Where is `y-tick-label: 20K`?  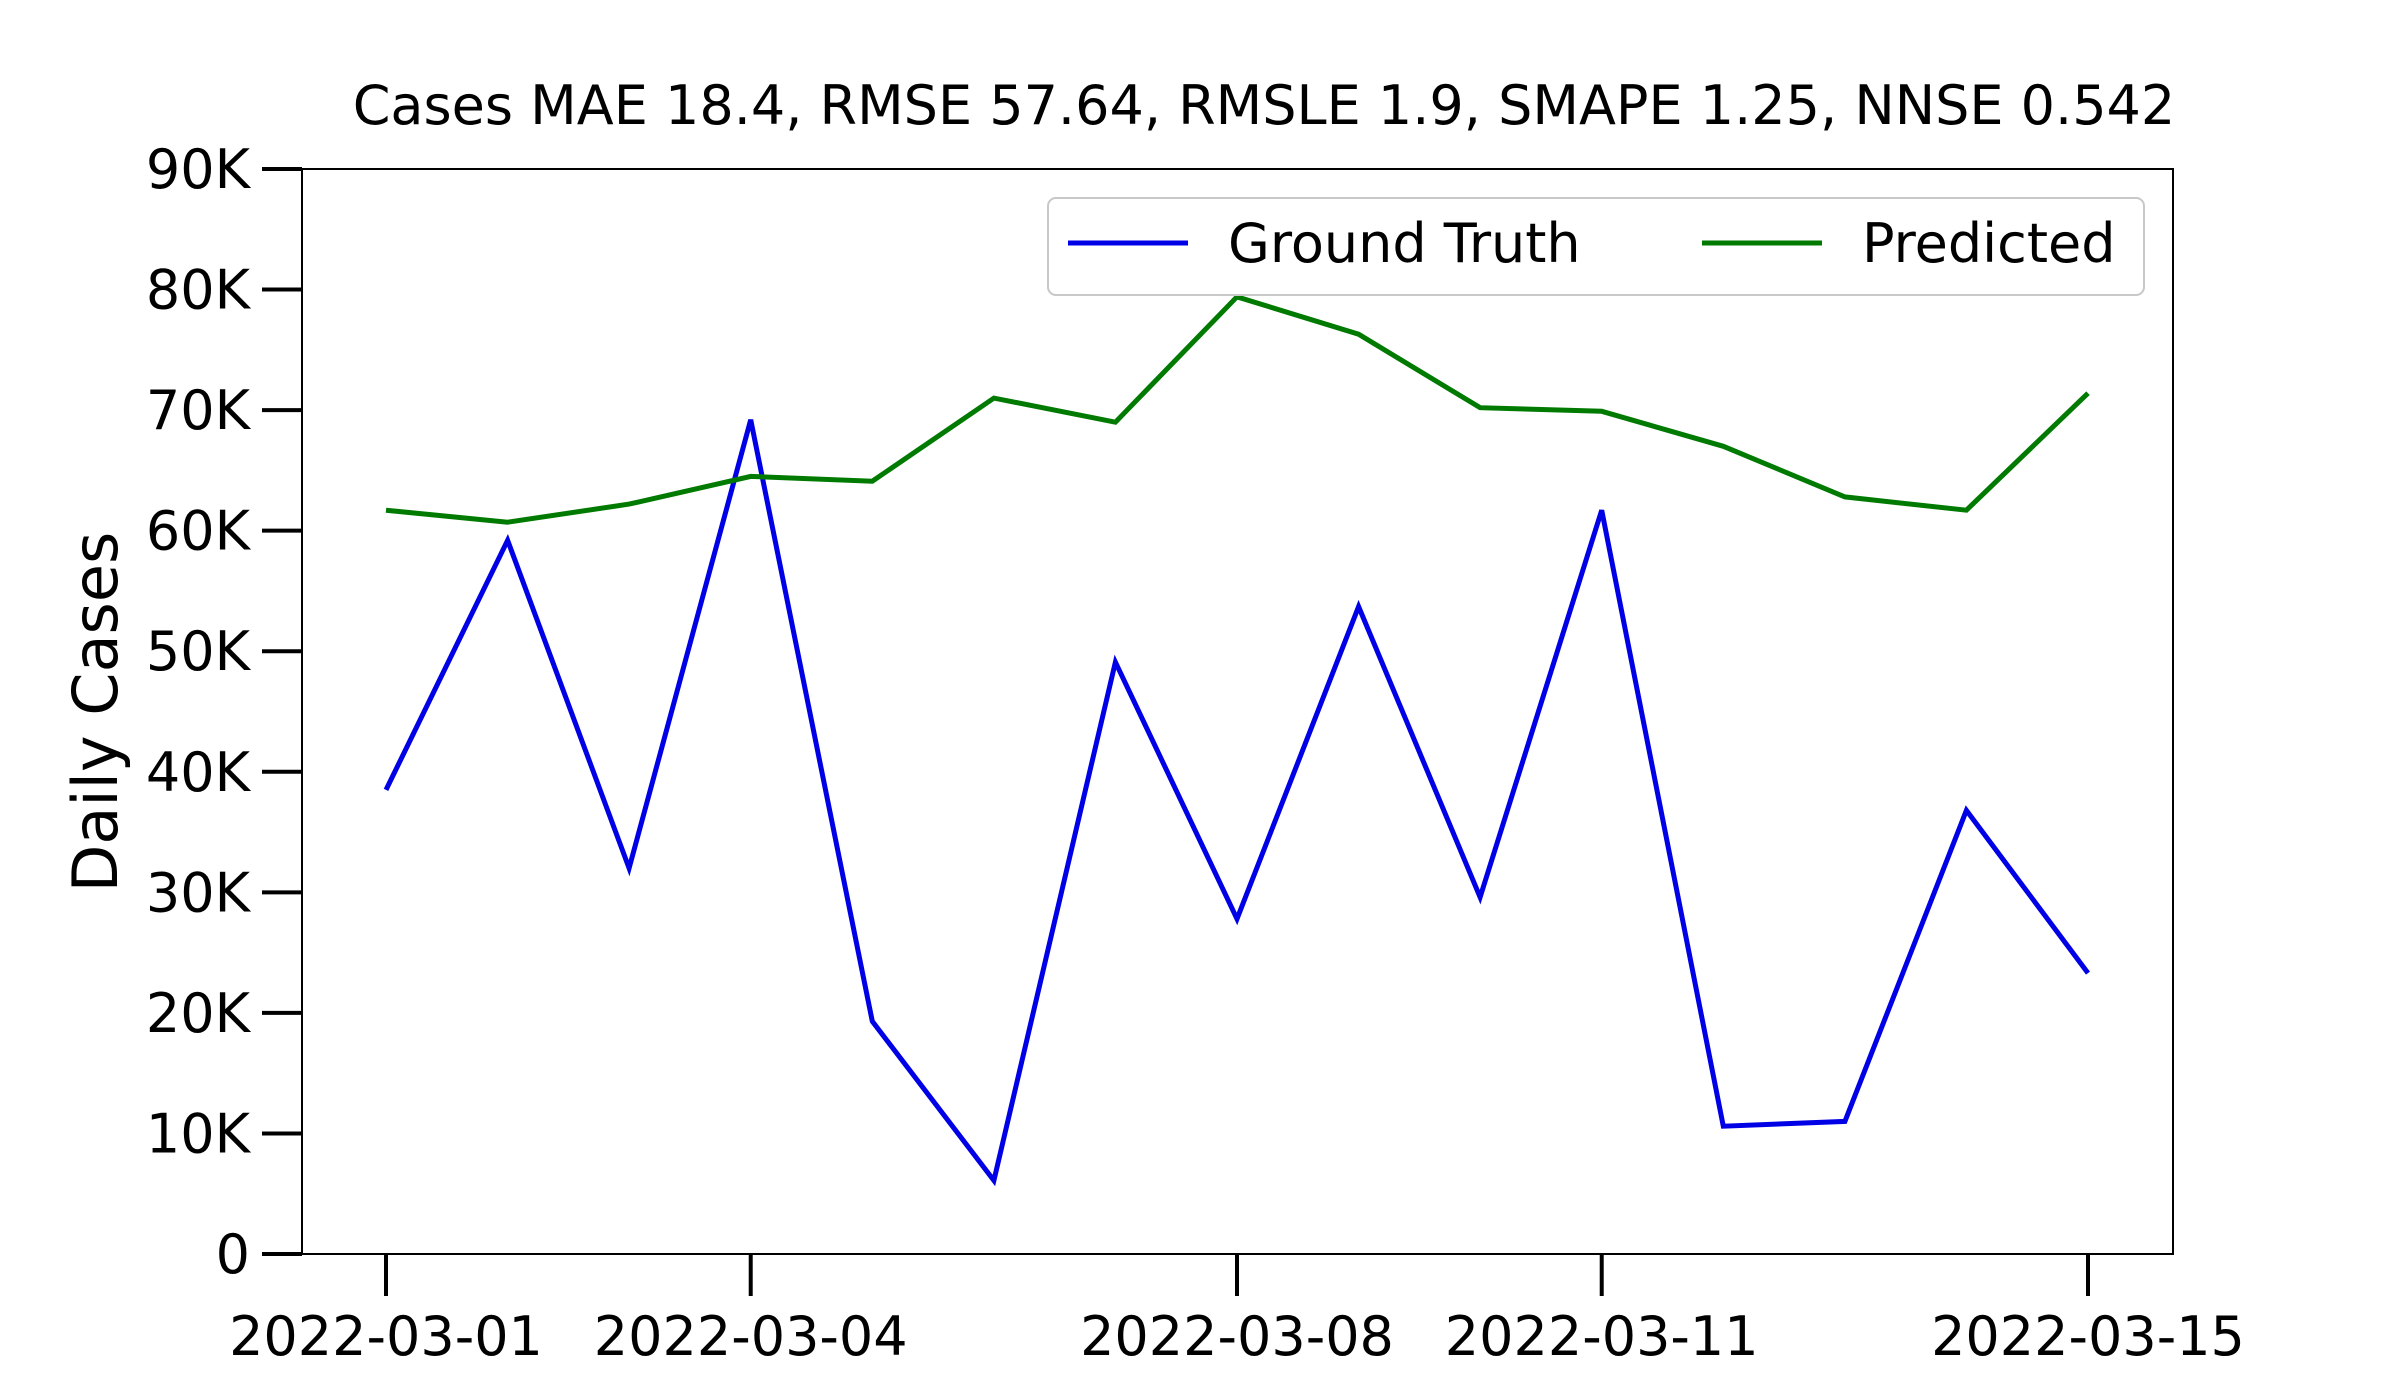 y-tick-label: 20K is located at coordinates (199, 1013).